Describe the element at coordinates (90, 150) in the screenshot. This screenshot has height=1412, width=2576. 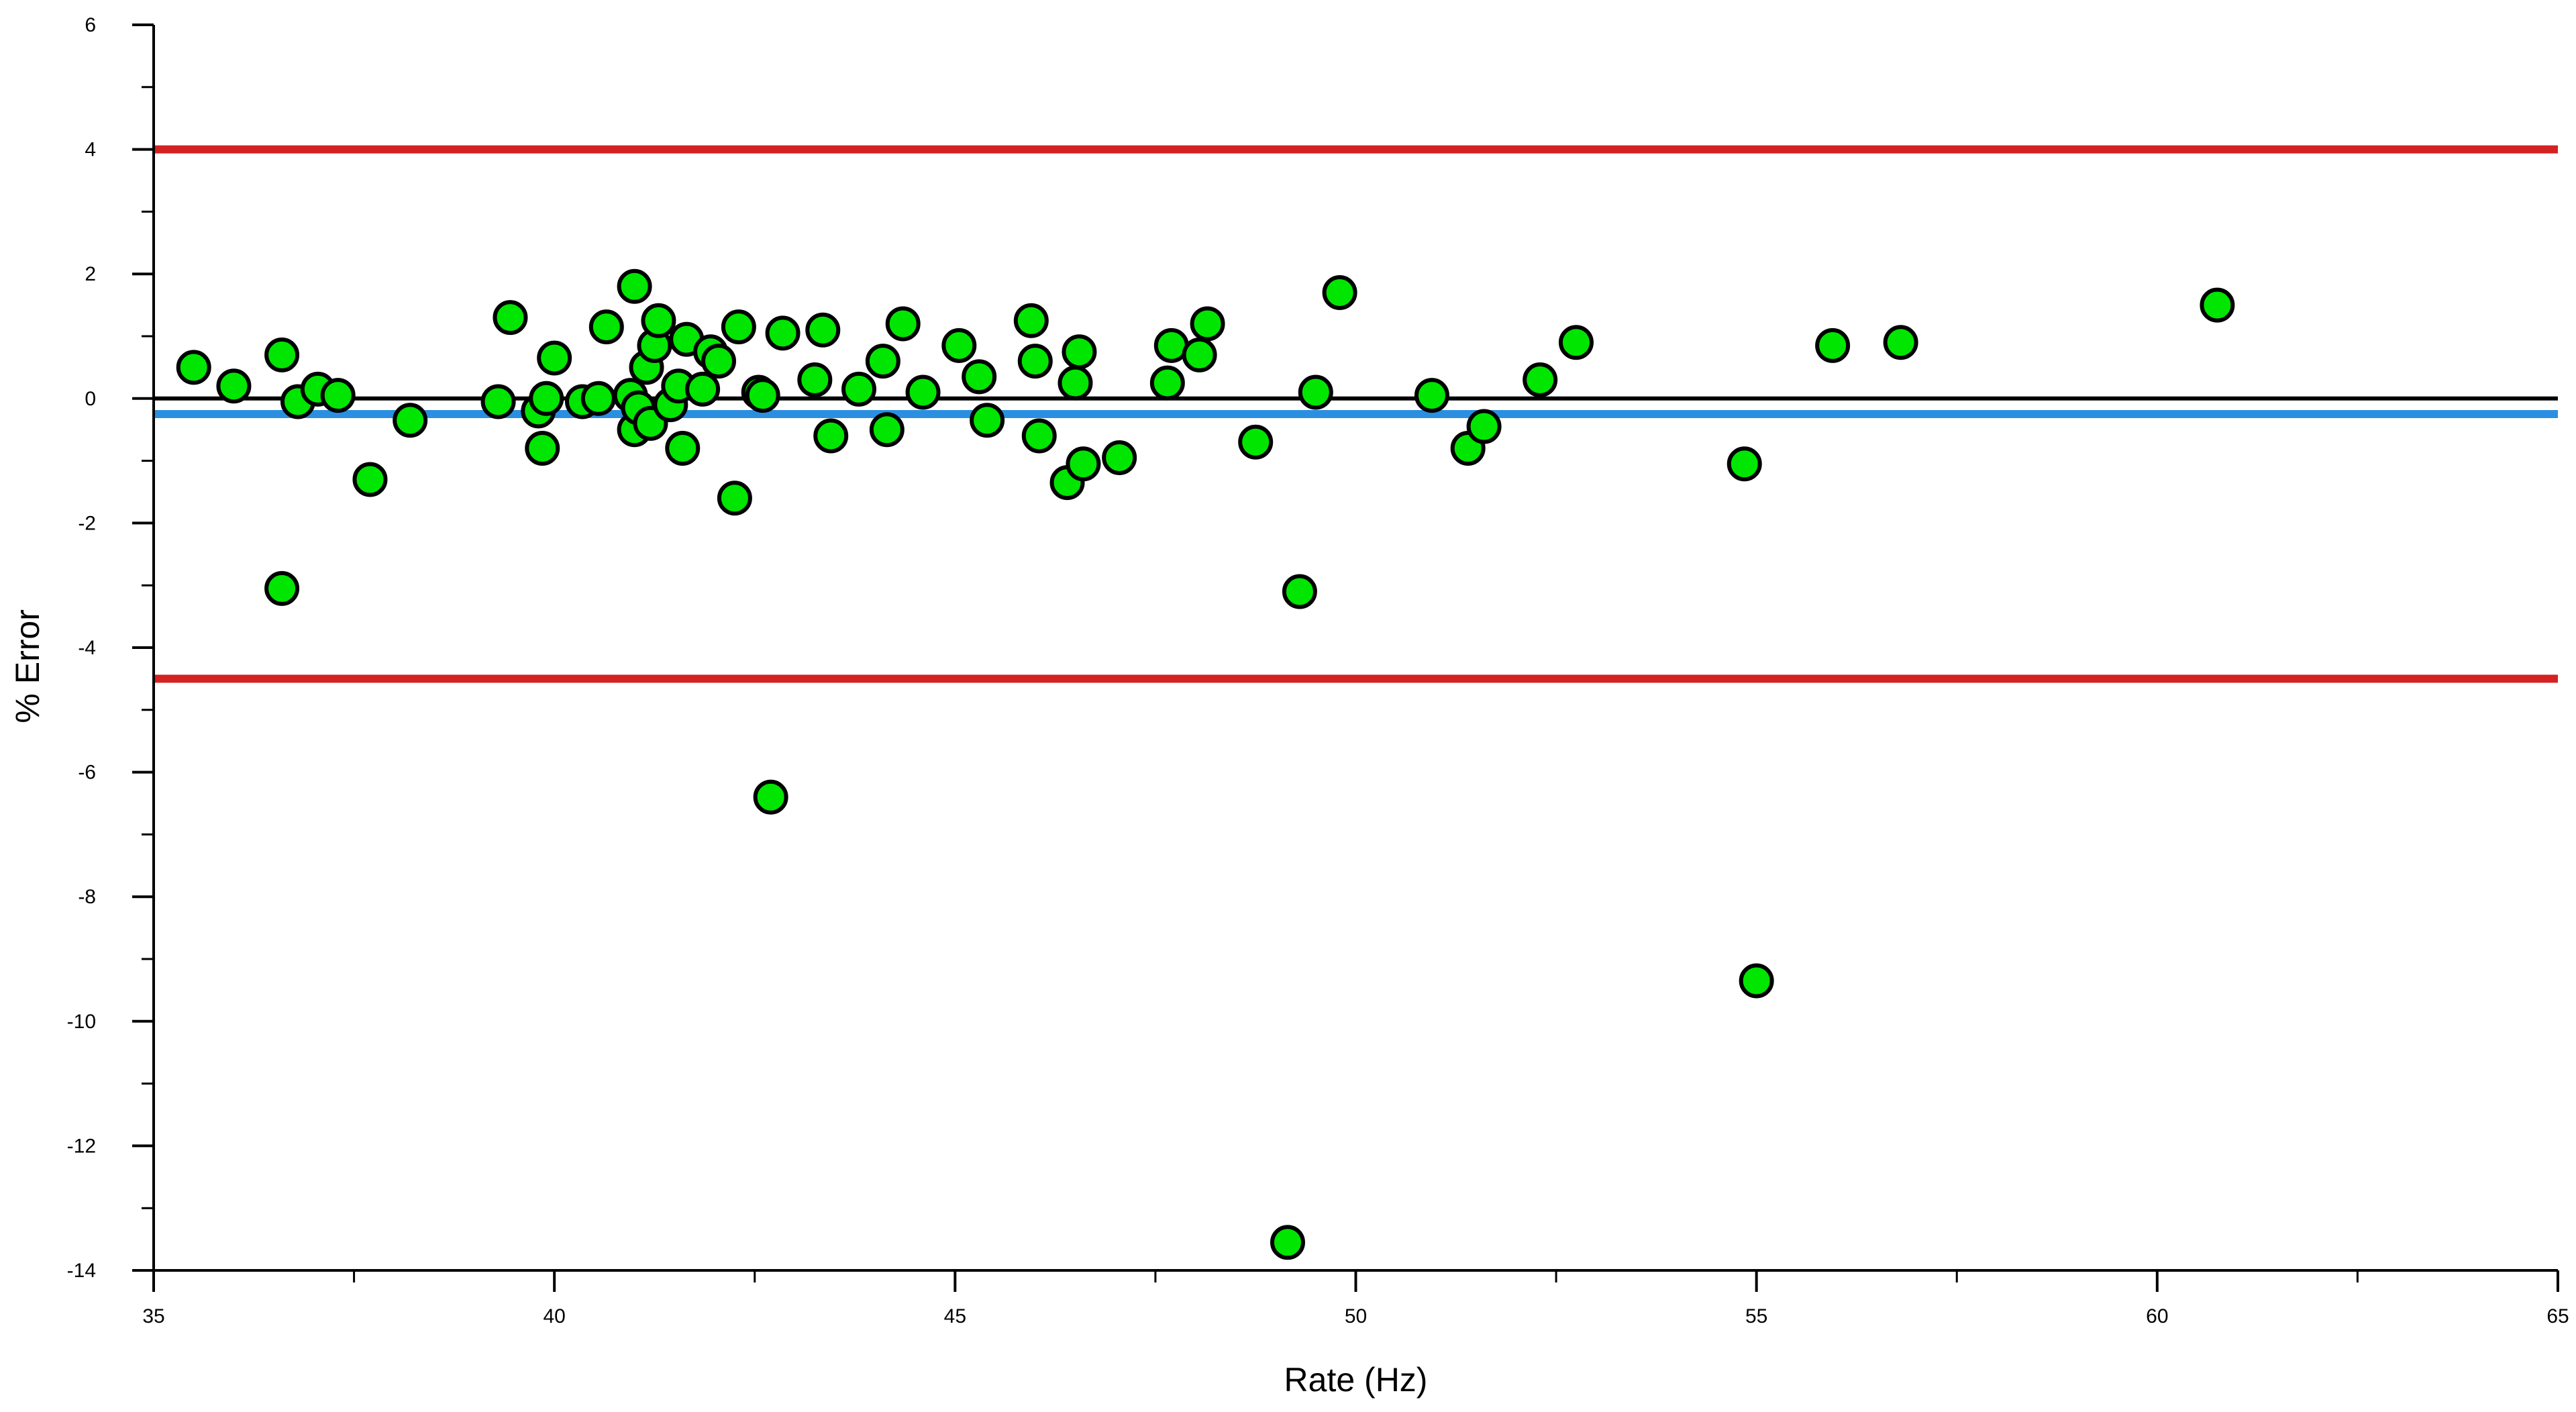
I see `y-tick-label: 4` at that location.